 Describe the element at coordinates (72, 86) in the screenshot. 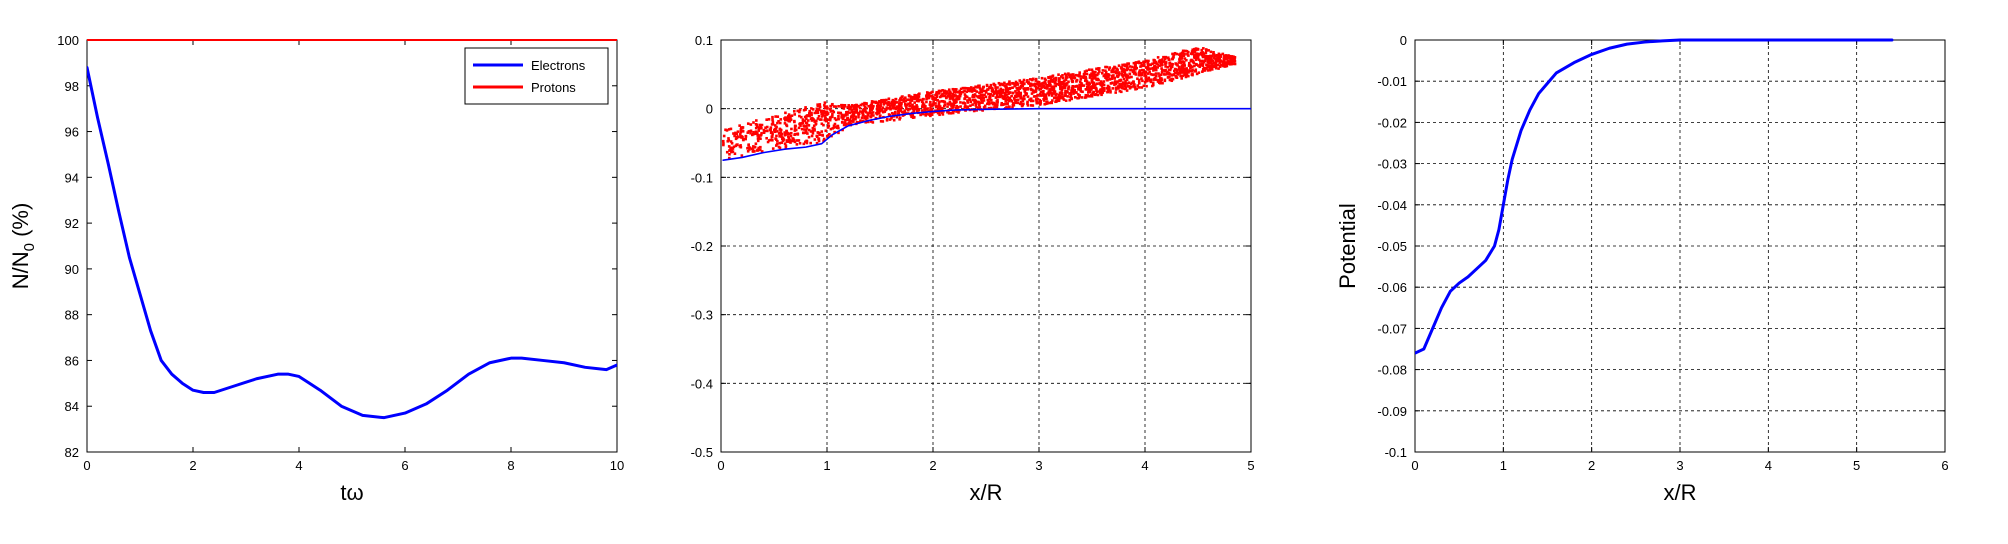

I see `y-tick-label: 98` at that location.